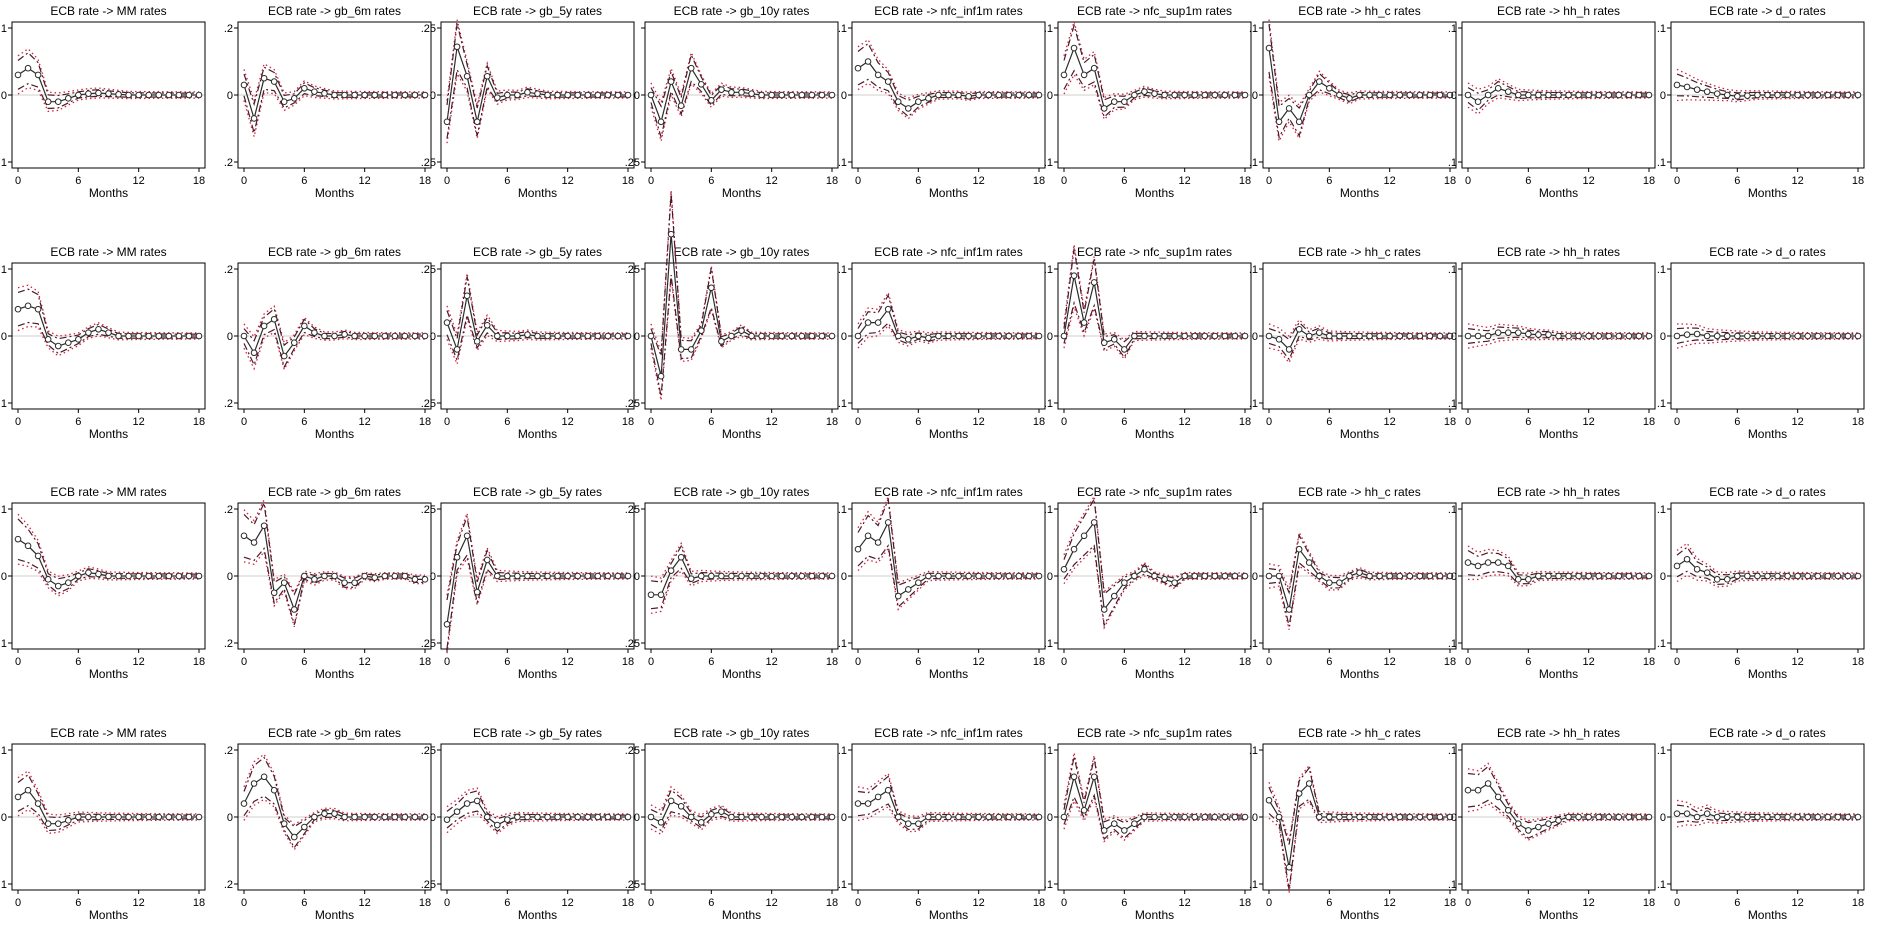 The width and height of the screenshot is (1878, 930). I want to click on panel-title: ECB rate -> d_o rates, so click(1767, 252).